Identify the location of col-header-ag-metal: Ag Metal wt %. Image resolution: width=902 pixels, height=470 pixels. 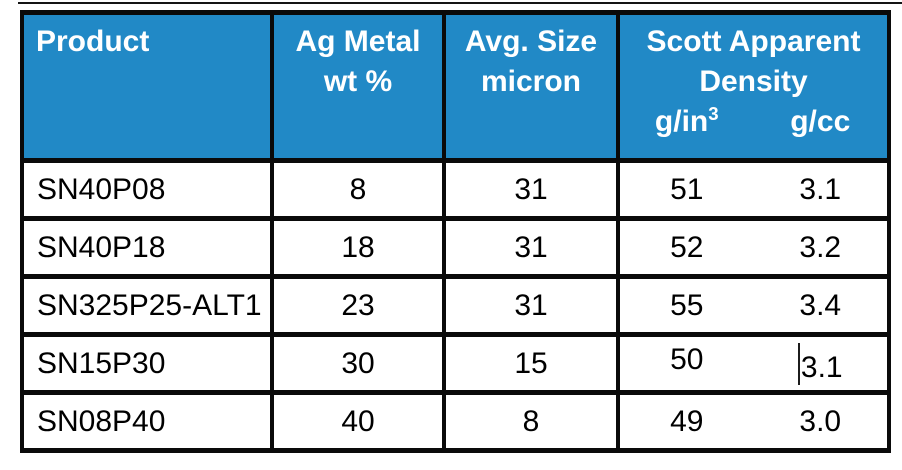
(358, 86).